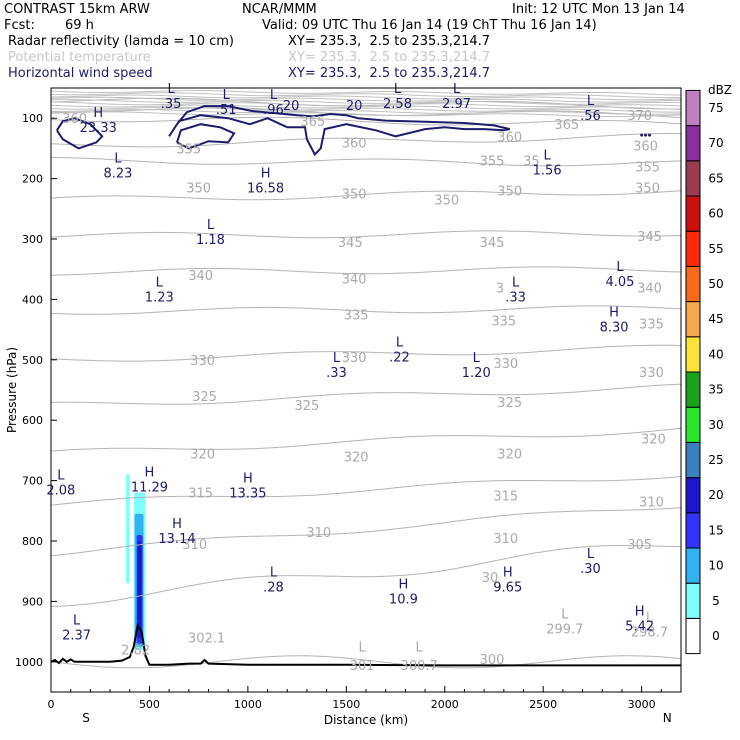 This screenshot has width=740, height=740. Describe the element at coordinates (79, 57) in the screenshot. I see `field-potential-temperature: Potential temperature` at that location.